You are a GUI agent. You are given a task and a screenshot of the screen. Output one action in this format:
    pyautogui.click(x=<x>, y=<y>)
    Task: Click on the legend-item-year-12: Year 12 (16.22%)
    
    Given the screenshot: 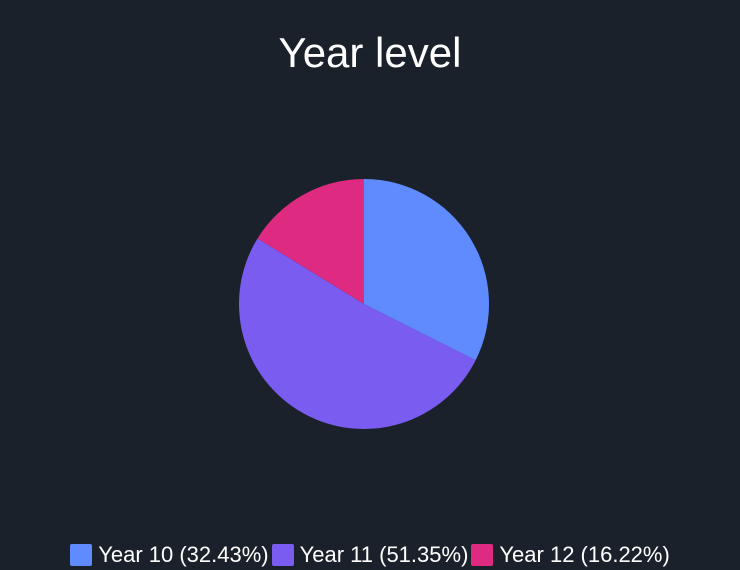 What is the action you would take?
    pyautogui.click(x=570, y=555)
    